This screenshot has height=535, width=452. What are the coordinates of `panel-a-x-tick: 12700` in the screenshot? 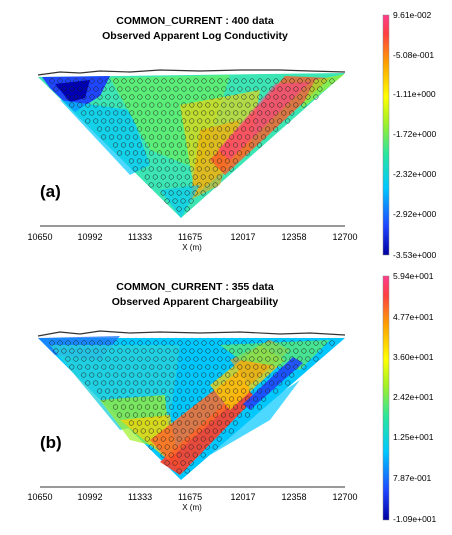 It's located at (344, 237).